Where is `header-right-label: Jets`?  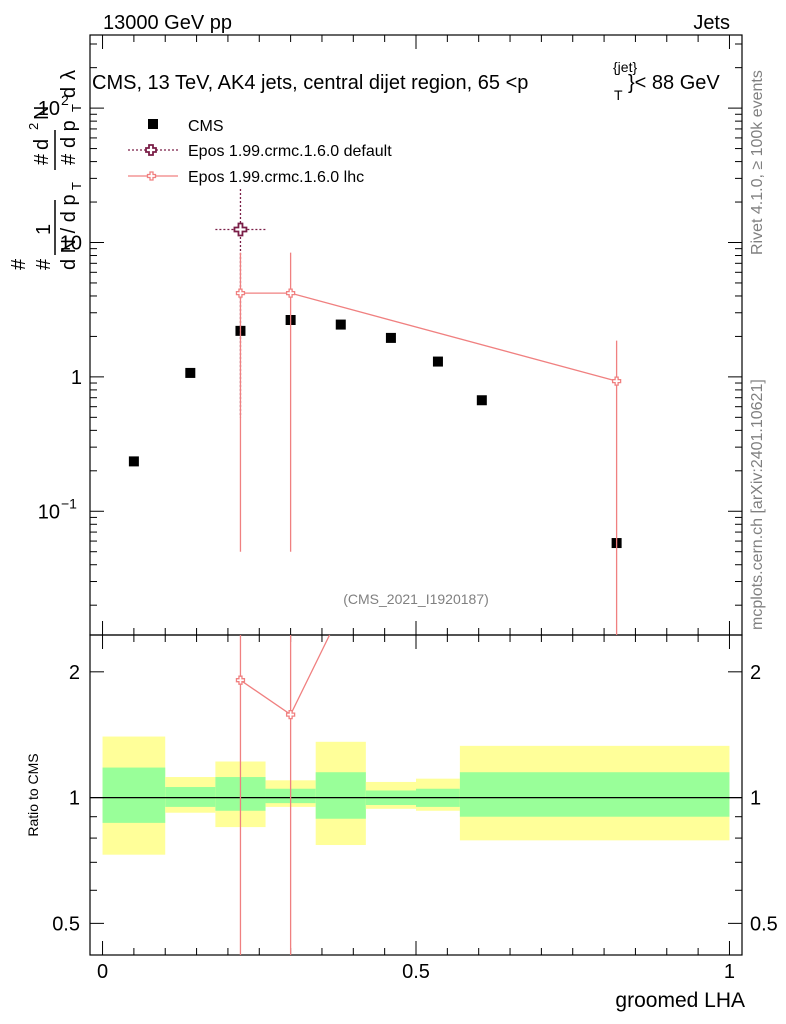 header-right-label: Jets is located at coordinates (711, 23).